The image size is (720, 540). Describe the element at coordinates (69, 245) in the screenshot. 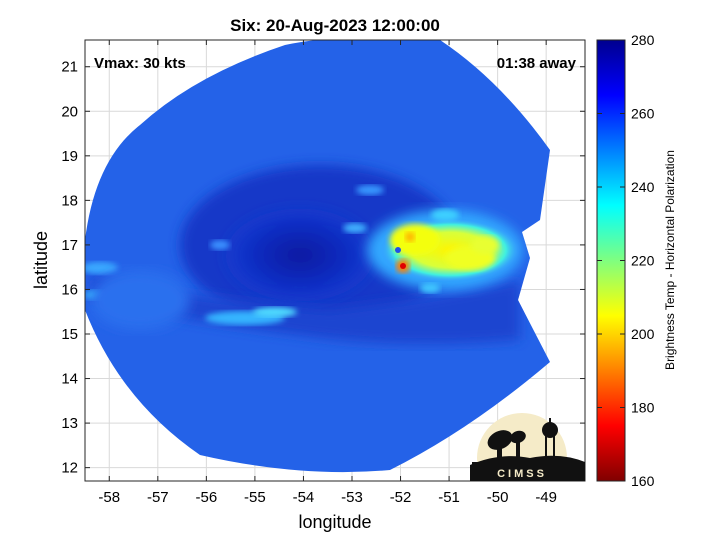

I see `y-tick-label: 17` at that location.